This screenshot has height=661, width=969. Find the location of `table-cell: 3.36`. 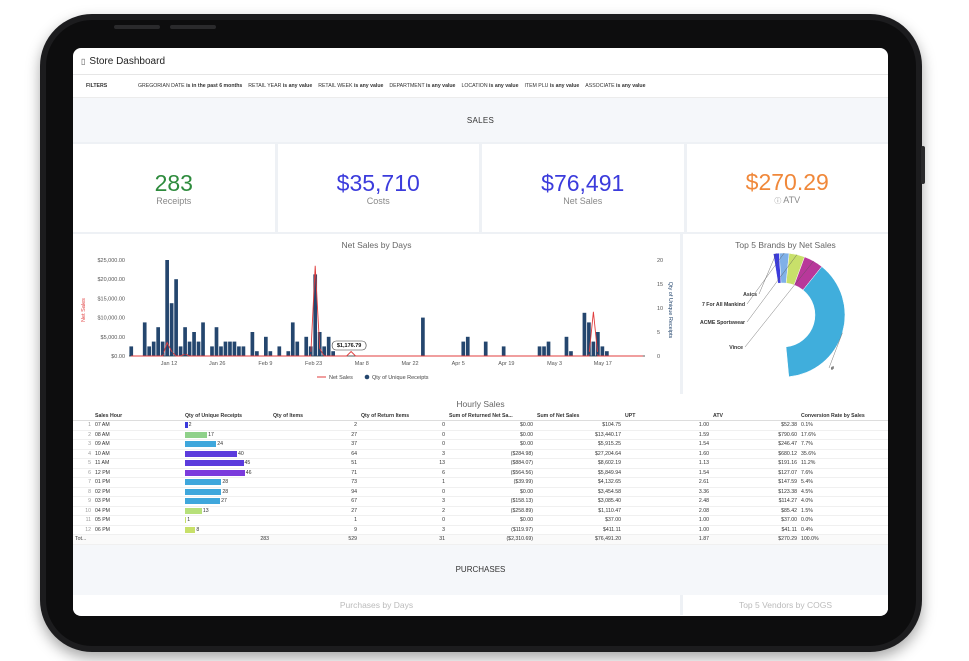

table-cell: 3.36 is located at coordinates (667, 492).